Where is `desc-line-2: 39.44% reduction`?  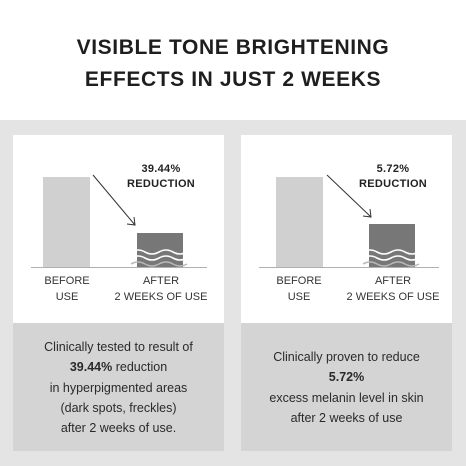 desc-line-2: 39.44% reduction is located at coordinates (118, 367).